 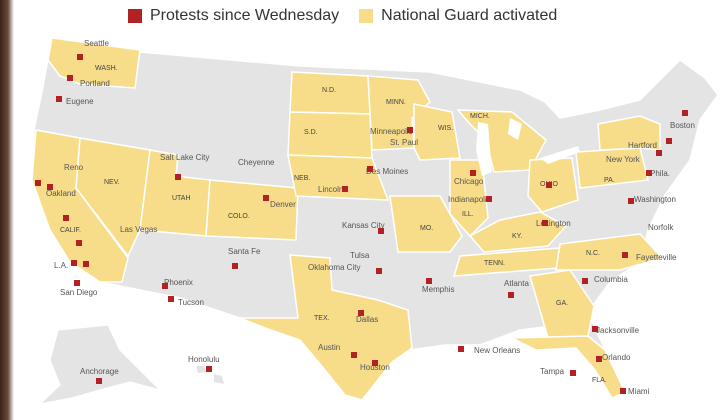 What do you see at coordinates (326, 327) in the screenshot?
I see `texas-state` at bounding box center [326, 327].